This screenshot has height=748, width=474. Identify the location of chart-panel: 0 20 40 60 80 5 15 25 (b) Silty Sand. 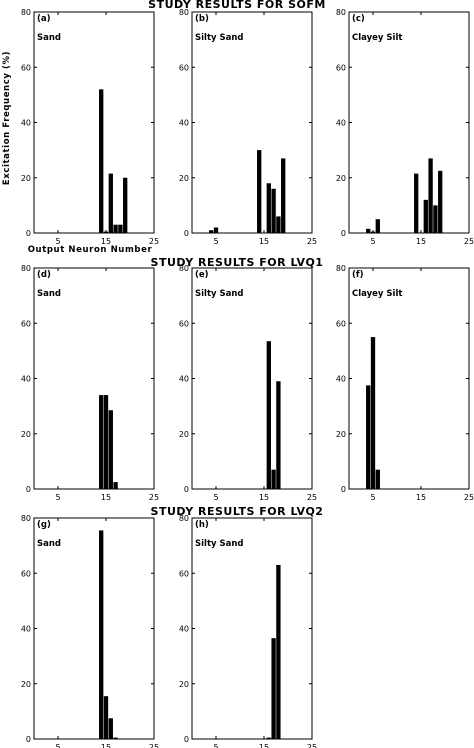
(248, 127).